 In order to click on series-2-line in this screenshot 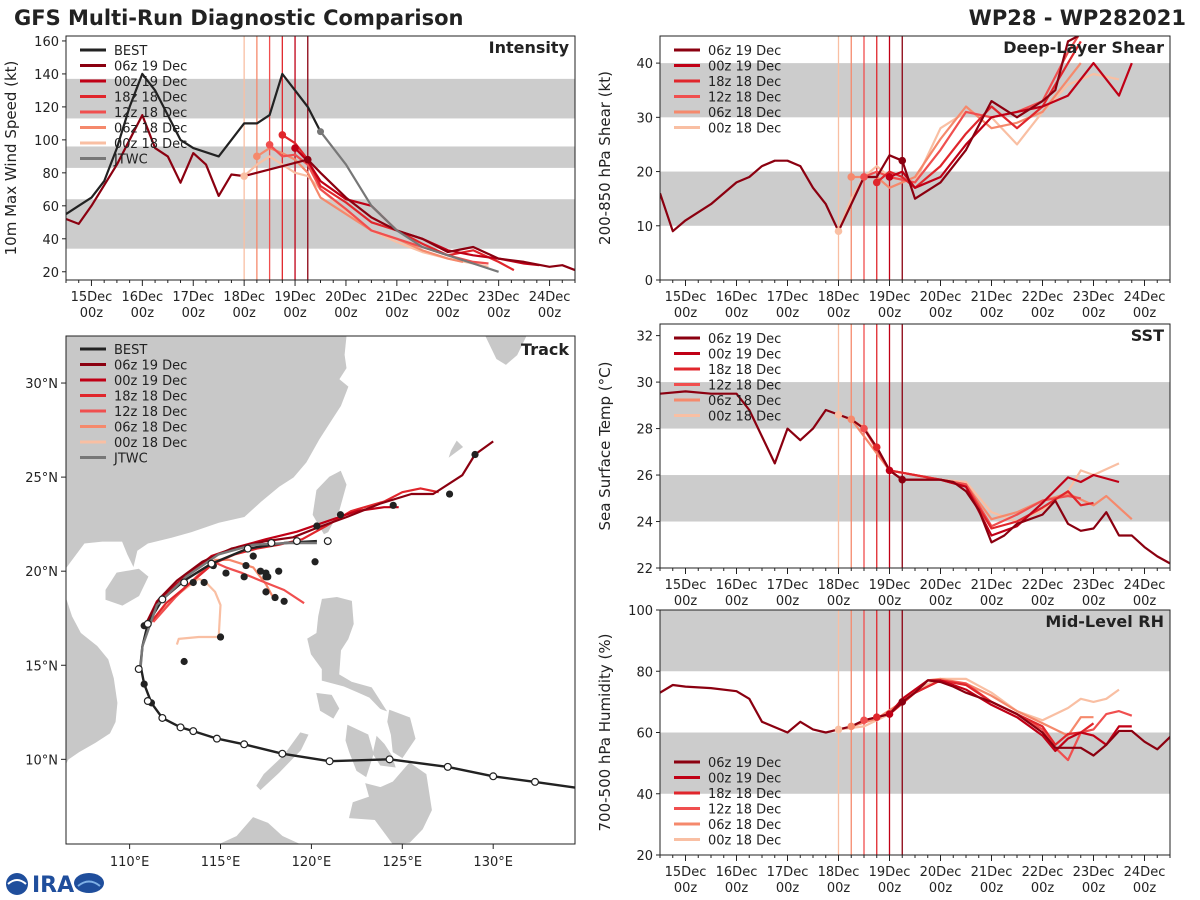, I will do `click(979, 114)`.